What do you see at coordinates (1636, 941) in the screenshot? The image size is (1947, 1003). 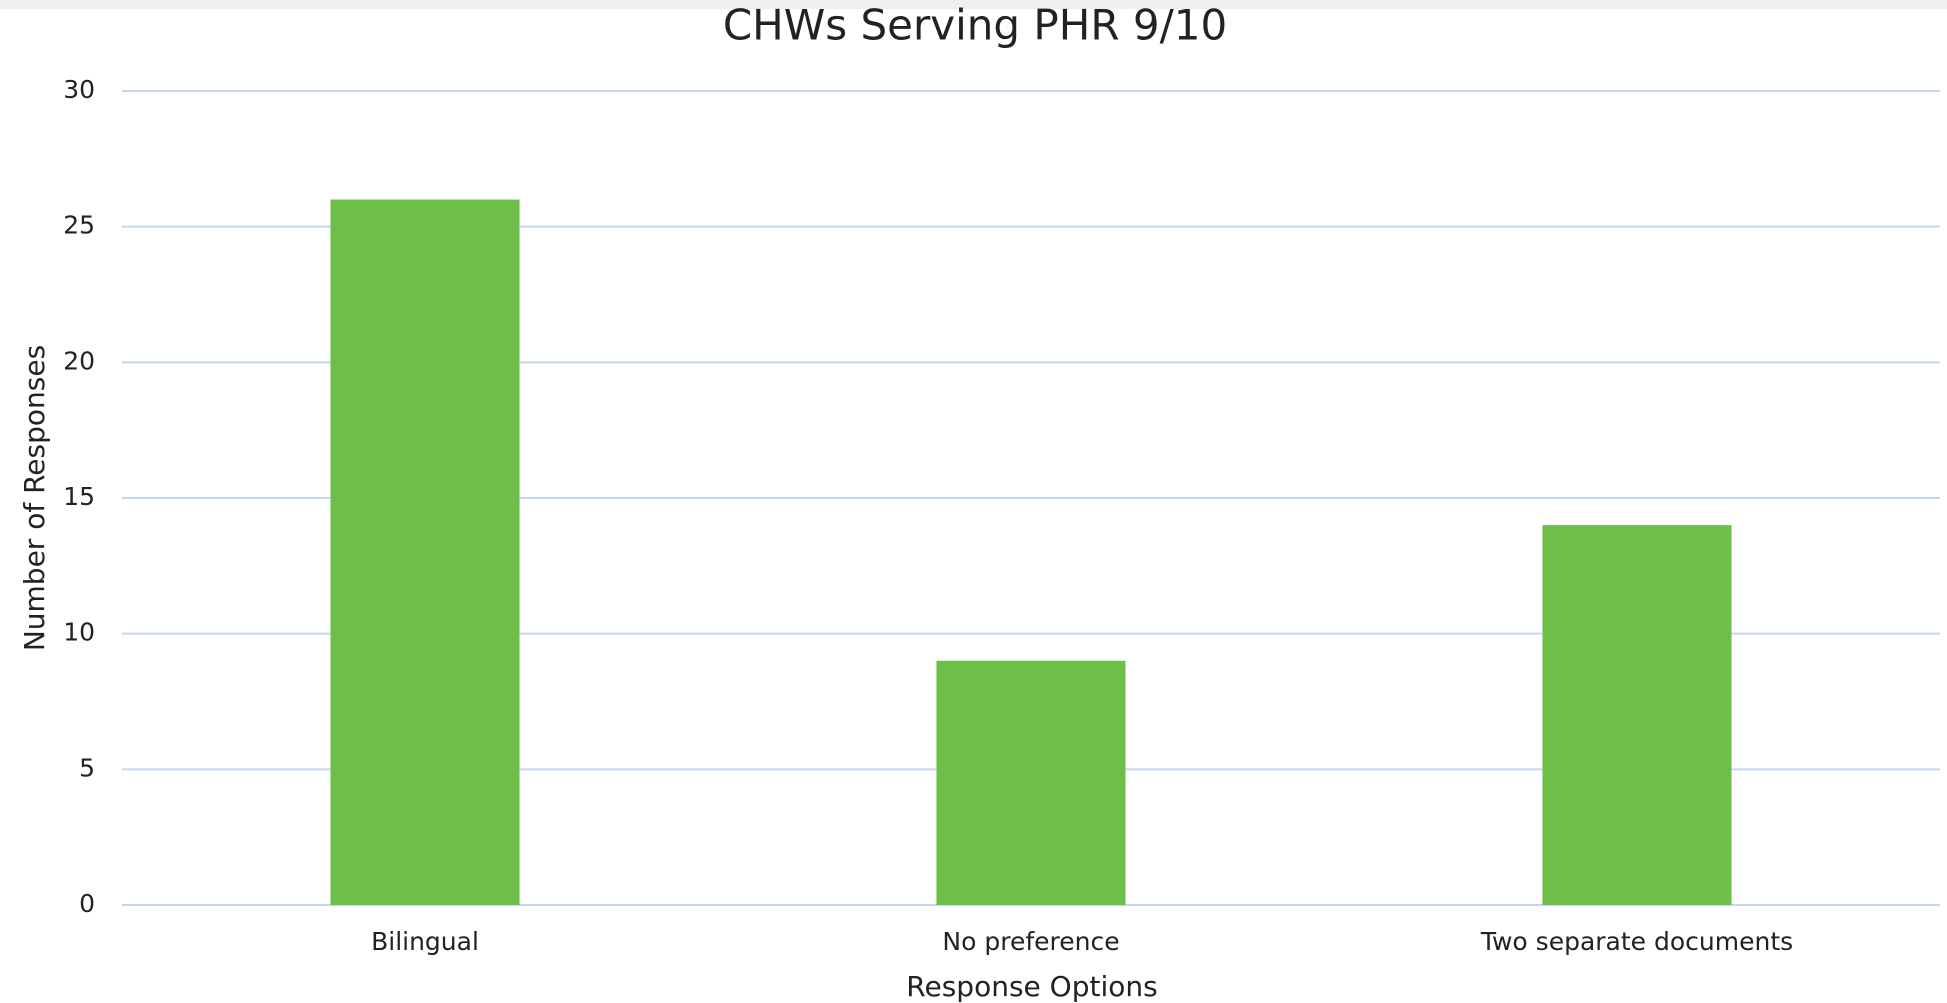 I see `x-tick-label: Two separate documents` at bounding box center [1636, 941].